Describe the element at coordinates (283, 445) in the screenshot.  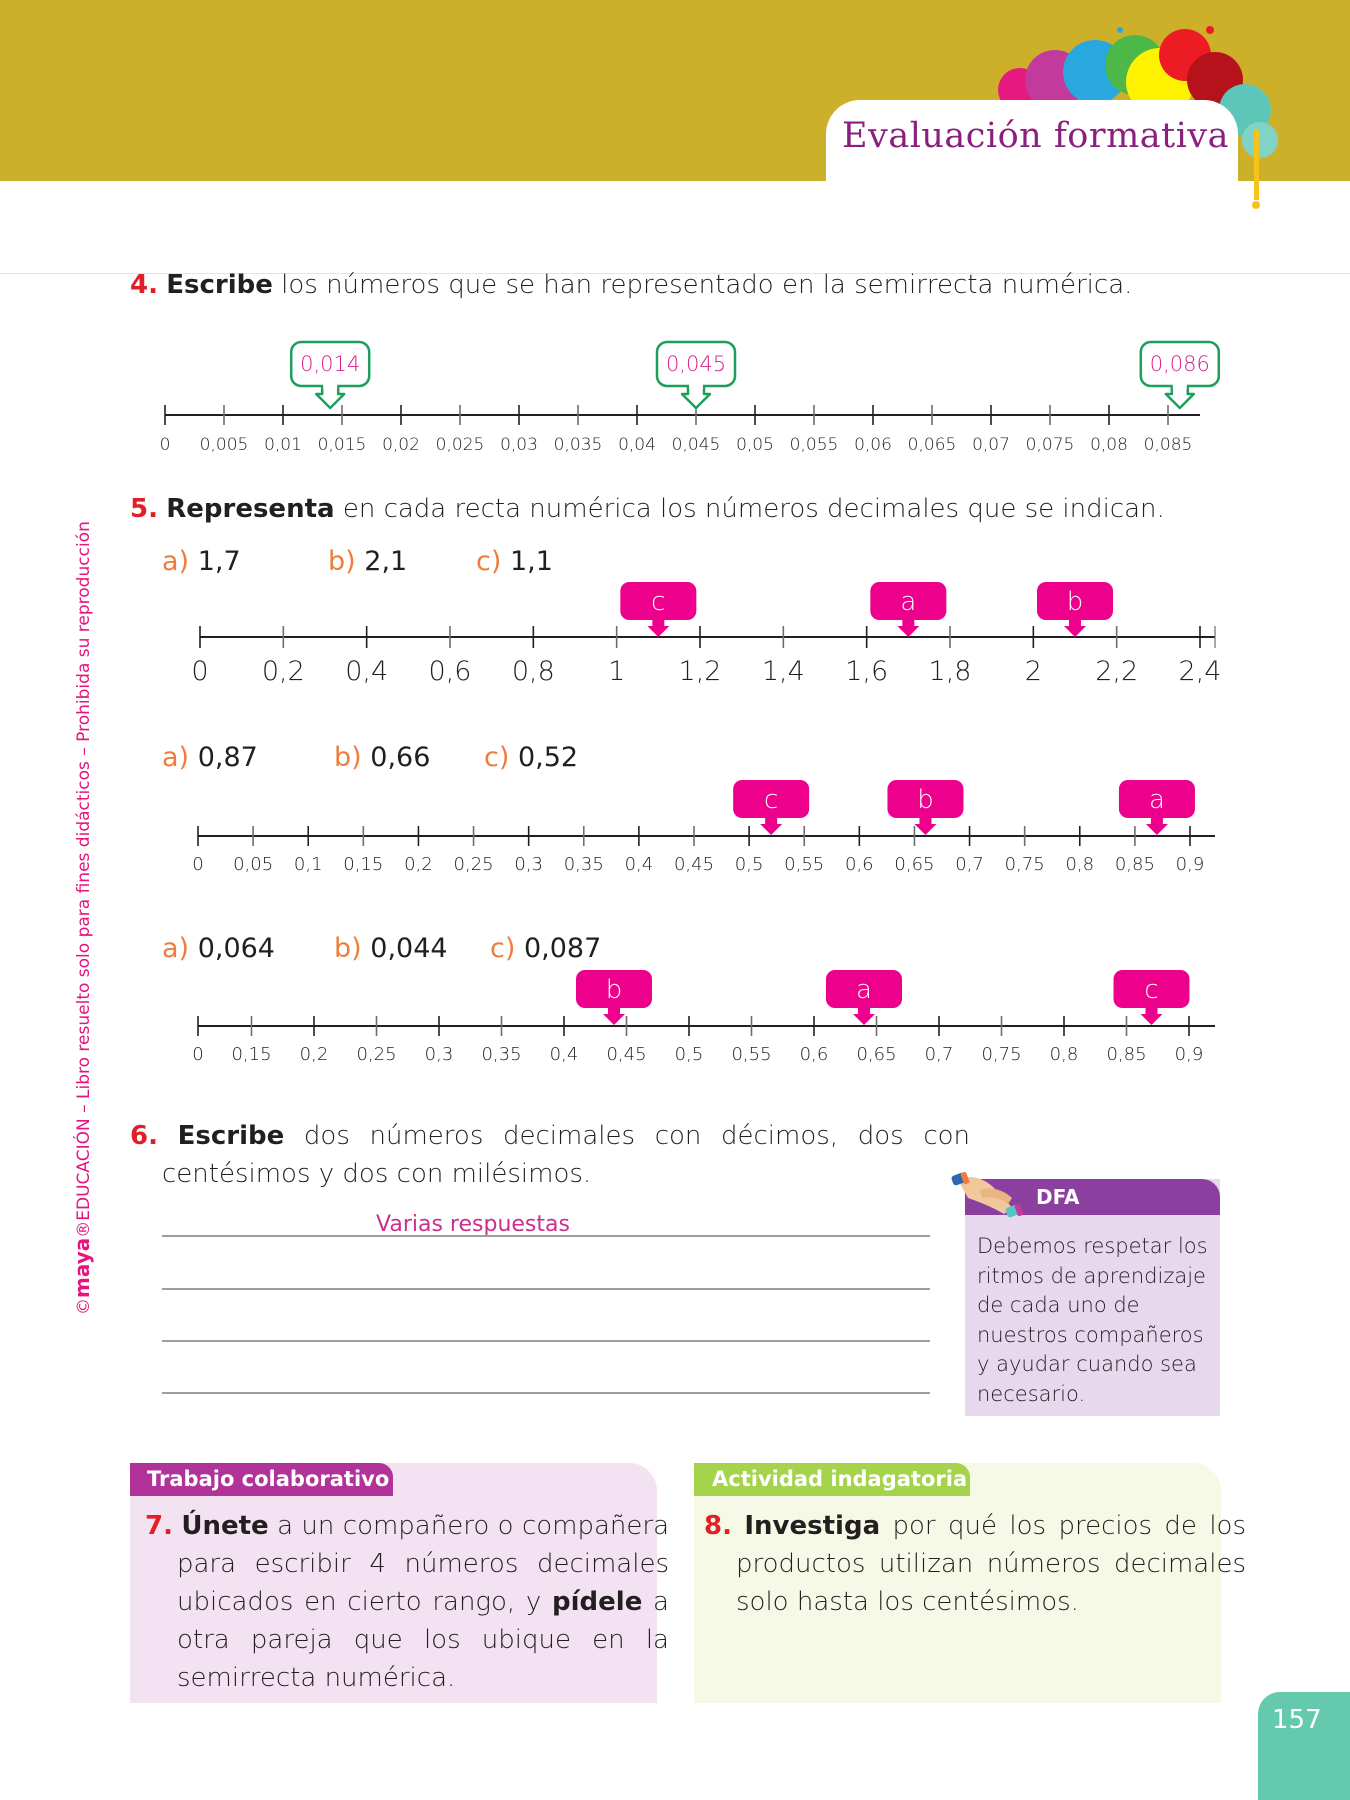
I see `tick-label: 0,01` at that location.